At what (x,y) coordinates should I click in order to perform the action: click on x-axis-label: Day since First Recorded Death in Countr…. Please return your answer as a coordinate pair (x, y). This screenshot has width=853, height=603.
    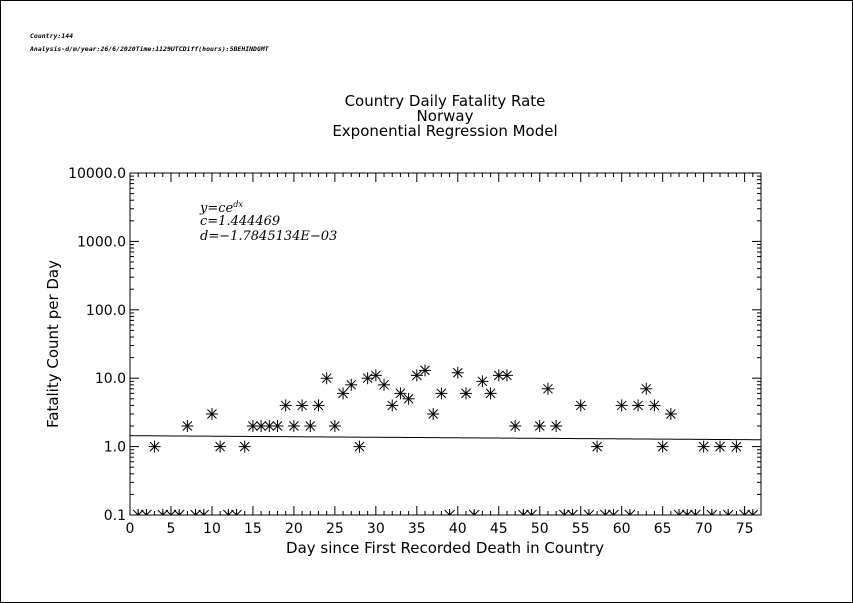
    Looking at the image, I should click on (445, 548).